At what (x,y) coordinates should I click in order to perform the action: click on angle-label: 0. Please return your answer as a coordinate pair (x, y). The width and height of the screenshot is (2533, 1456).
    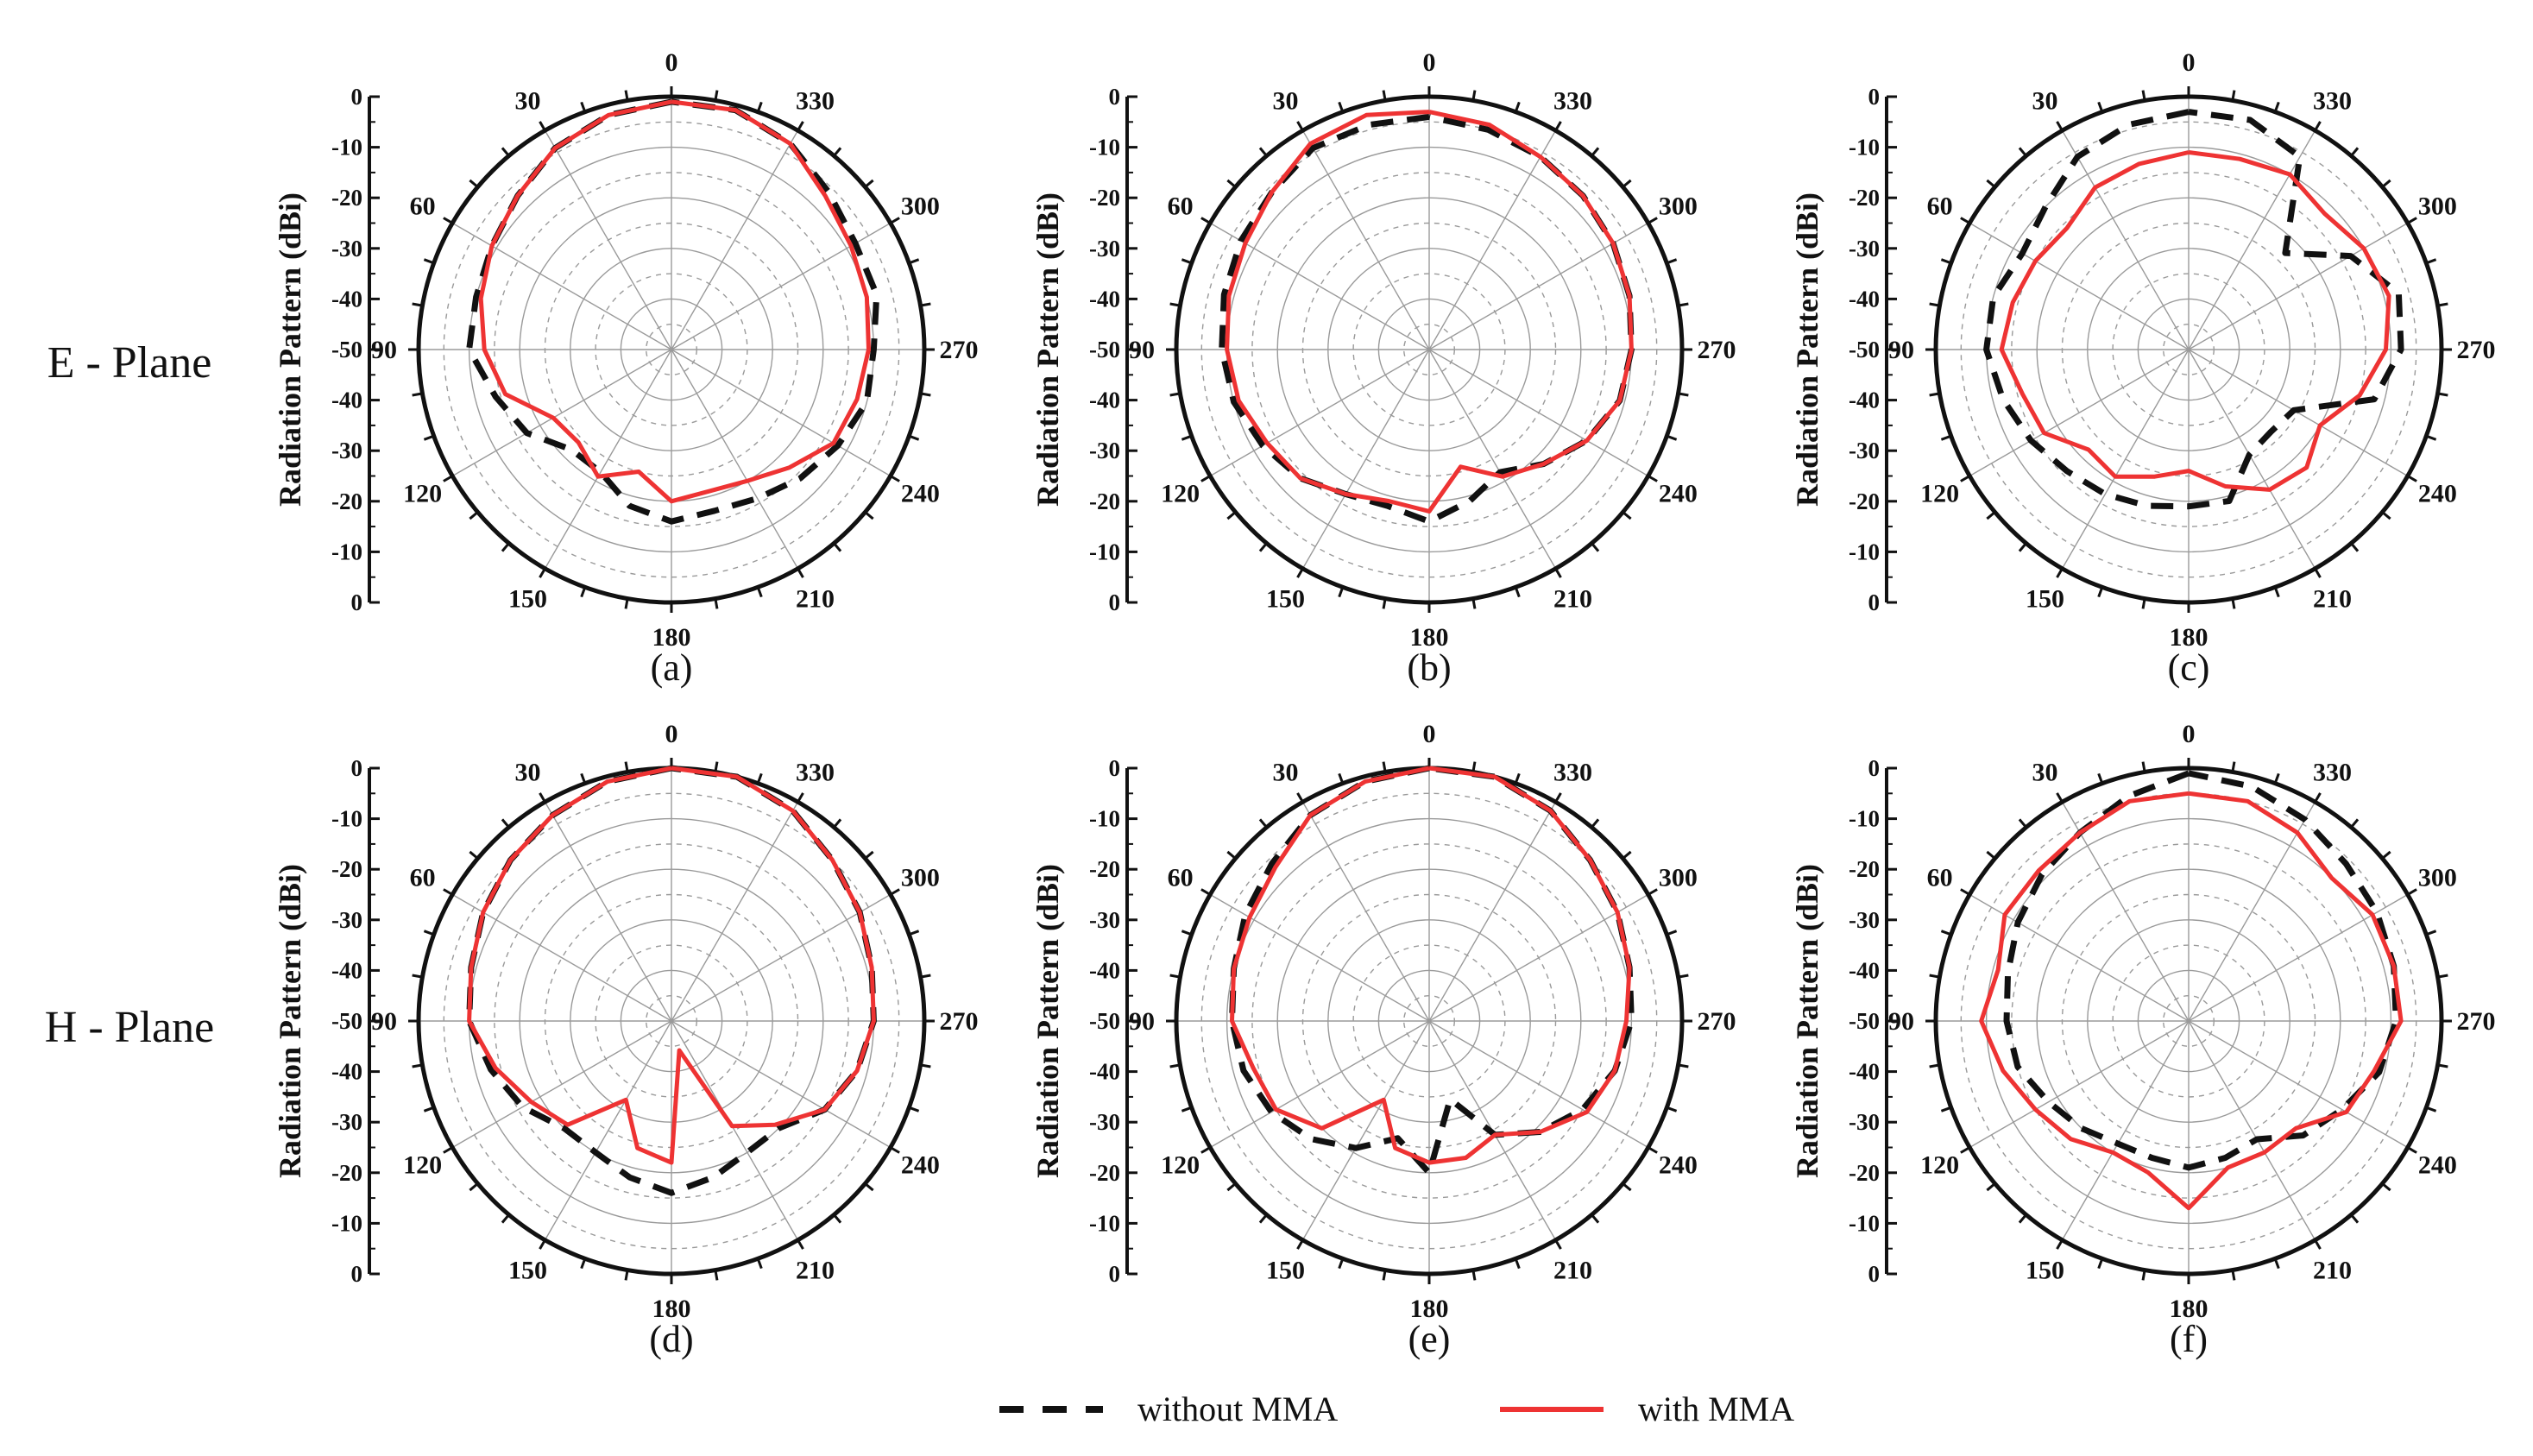
    Looking at the image, I should click on (2190, 63).